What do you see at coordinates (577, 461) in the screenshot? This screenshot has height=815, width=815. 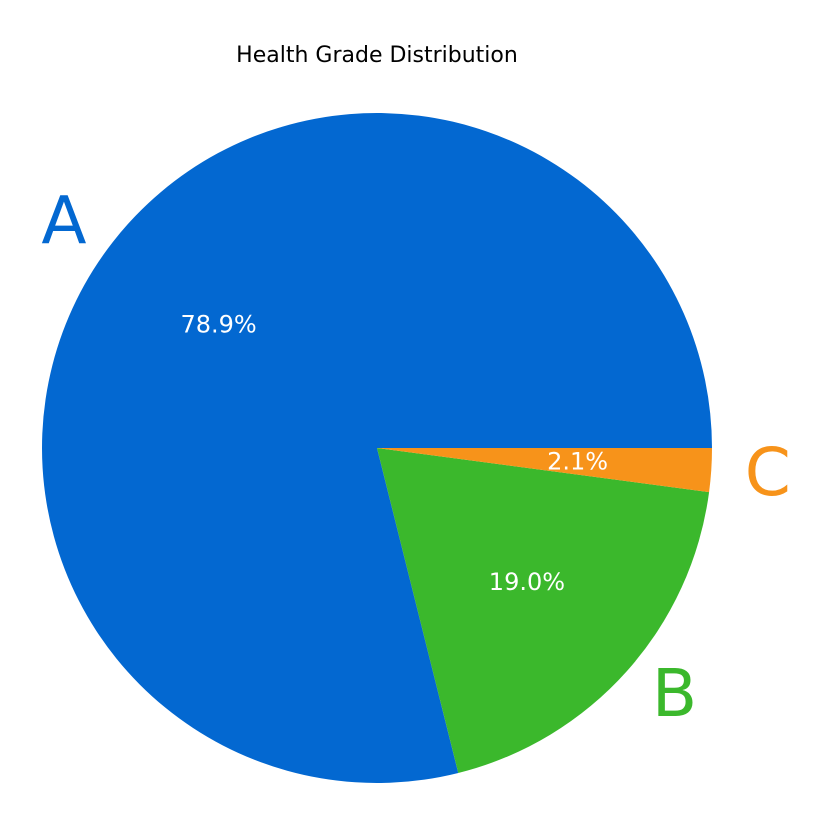 I see `percentage-label-c: 2.1%` at bounding box center [577, 461].